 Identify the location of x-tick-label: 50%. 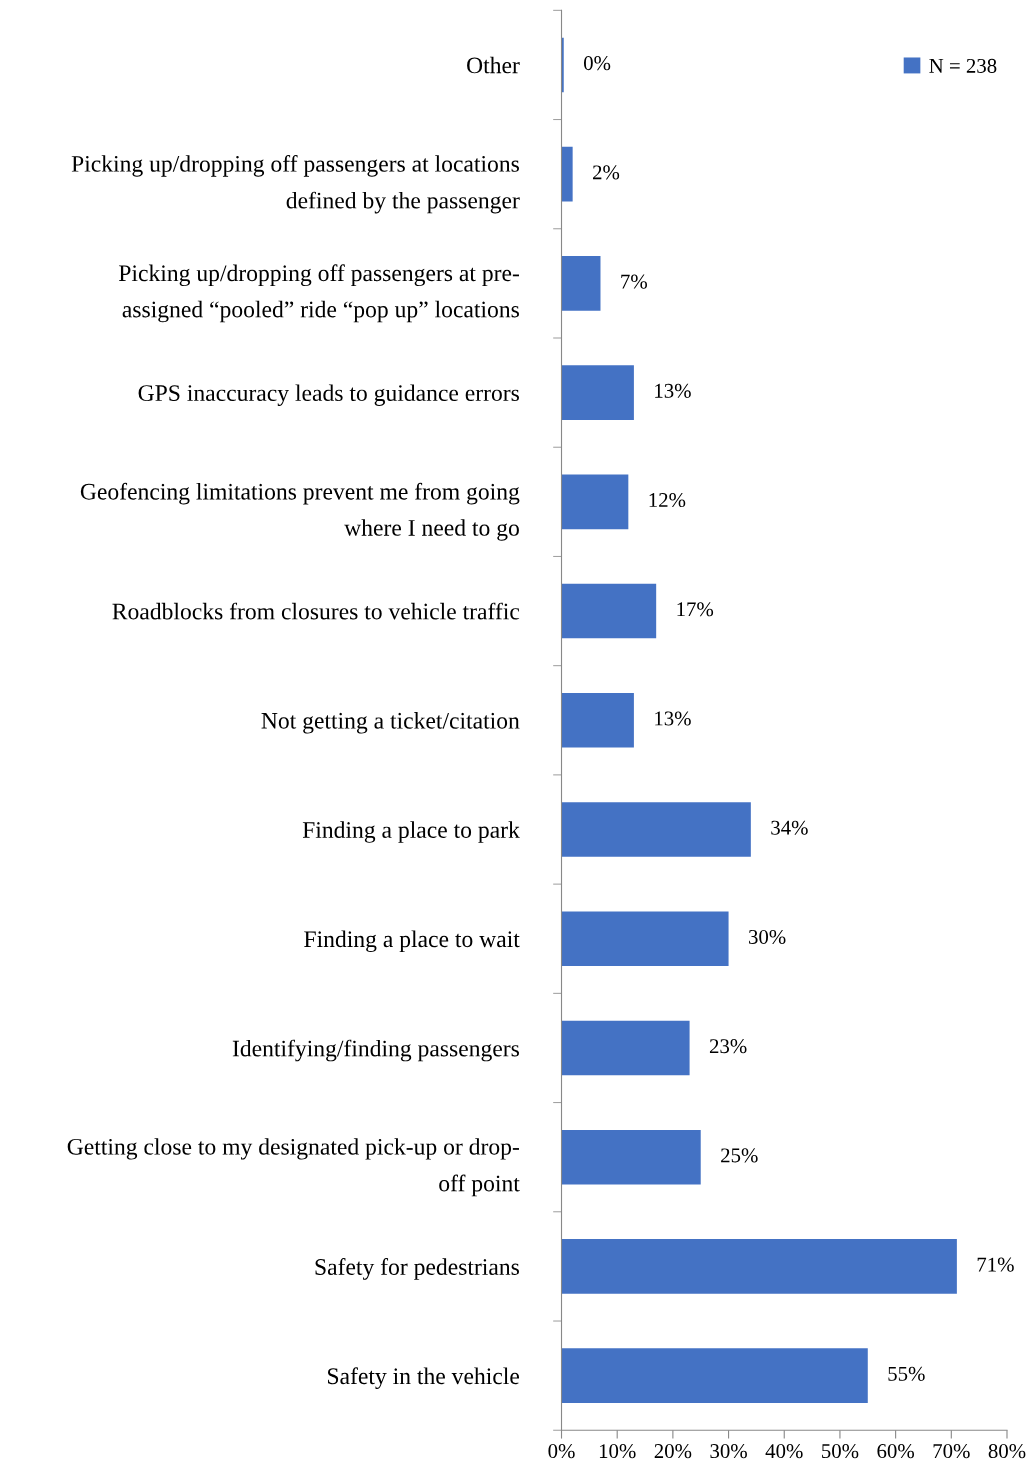
(840, 1451).